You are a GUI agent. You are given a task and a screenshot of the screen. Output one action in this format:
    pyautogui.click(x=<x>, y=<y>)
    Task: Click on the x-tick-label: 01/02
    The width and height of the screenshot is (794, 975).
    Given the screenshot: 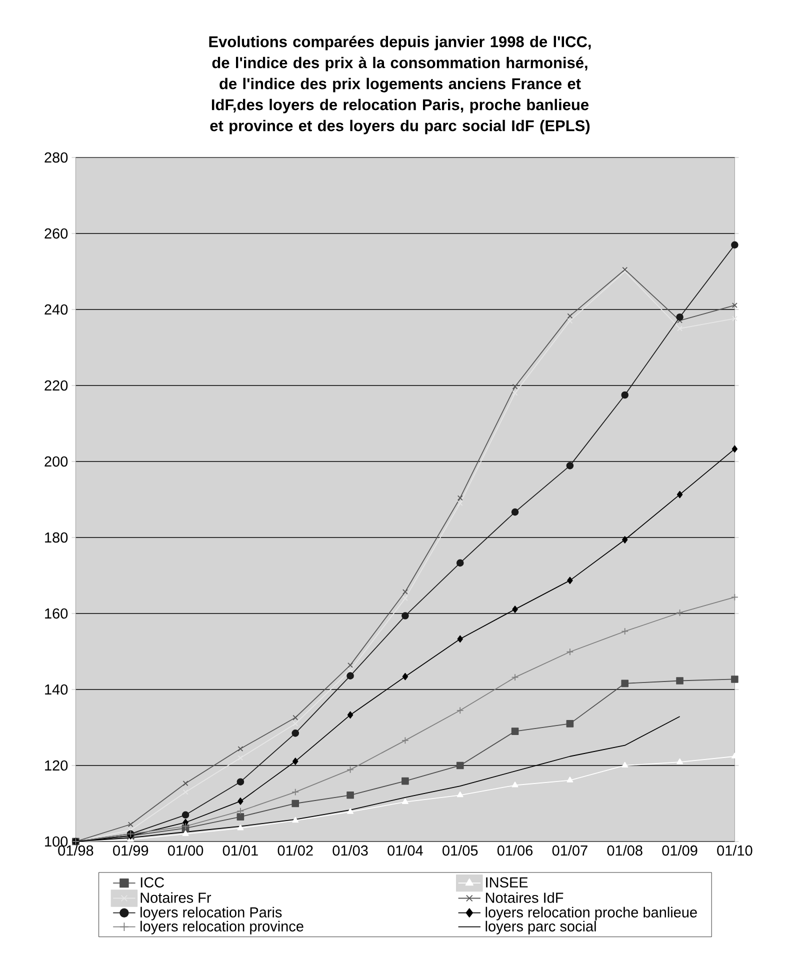 What is the action you would take?
    pyautogui.click(x=295, y=850)
    